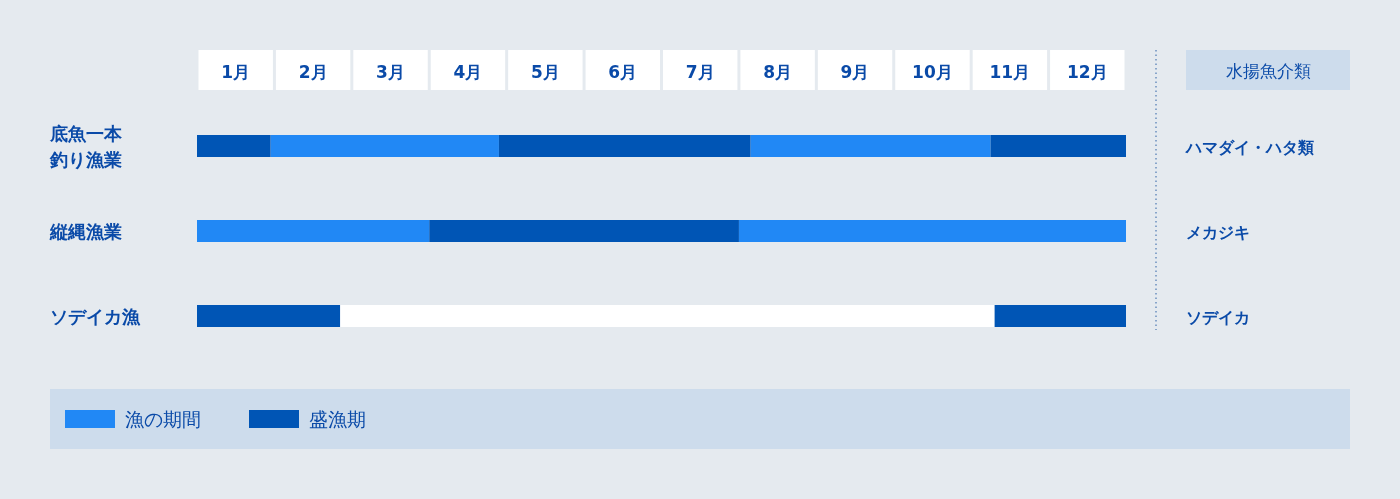 This screenshot has width=1400, height=499. I want to click on x-tick-label: 7月, so click(700, 72).